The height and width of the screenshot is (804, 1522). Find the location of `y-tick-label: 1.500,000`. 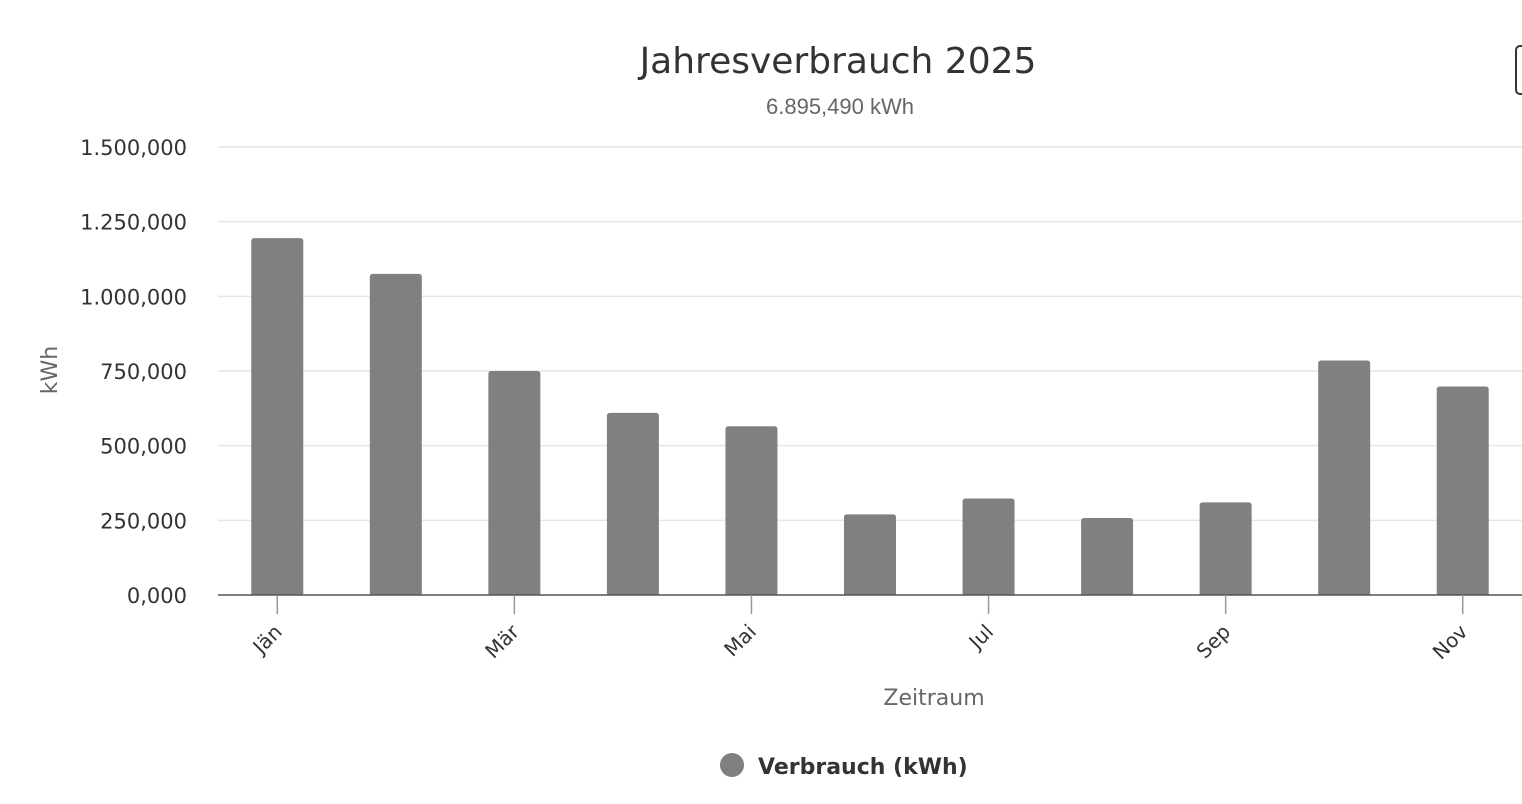

y-tick-label: 1.500,000 is located at coordinates (133, 148).